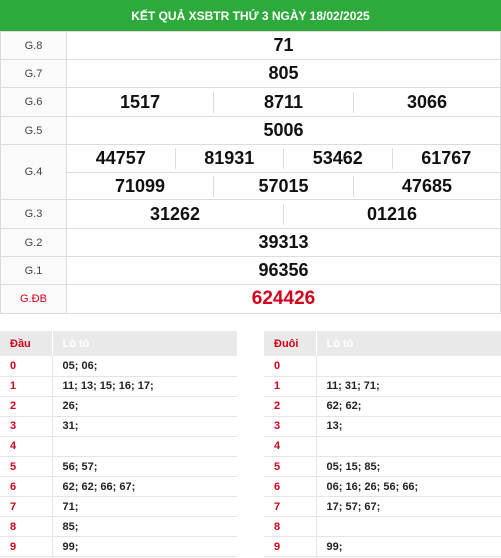 Image resolution: width=501 pixels, height=558 pixels. I want to click on prize-number: 57015, so click(283, 185).